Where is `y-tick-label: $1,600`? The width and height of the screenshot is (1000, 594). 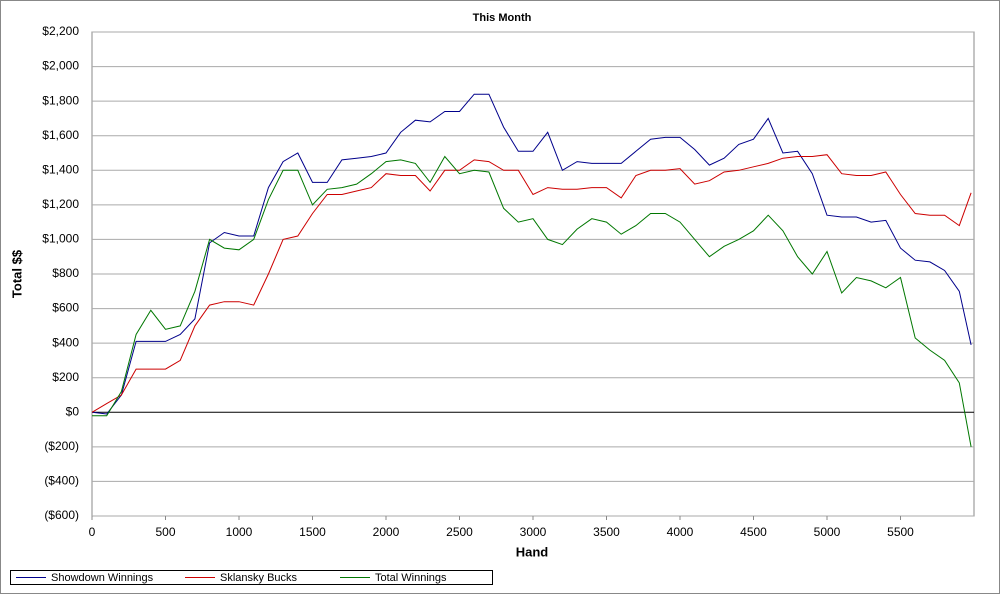 y-tick-label: $1,600 is located at coordinates (60, 135).